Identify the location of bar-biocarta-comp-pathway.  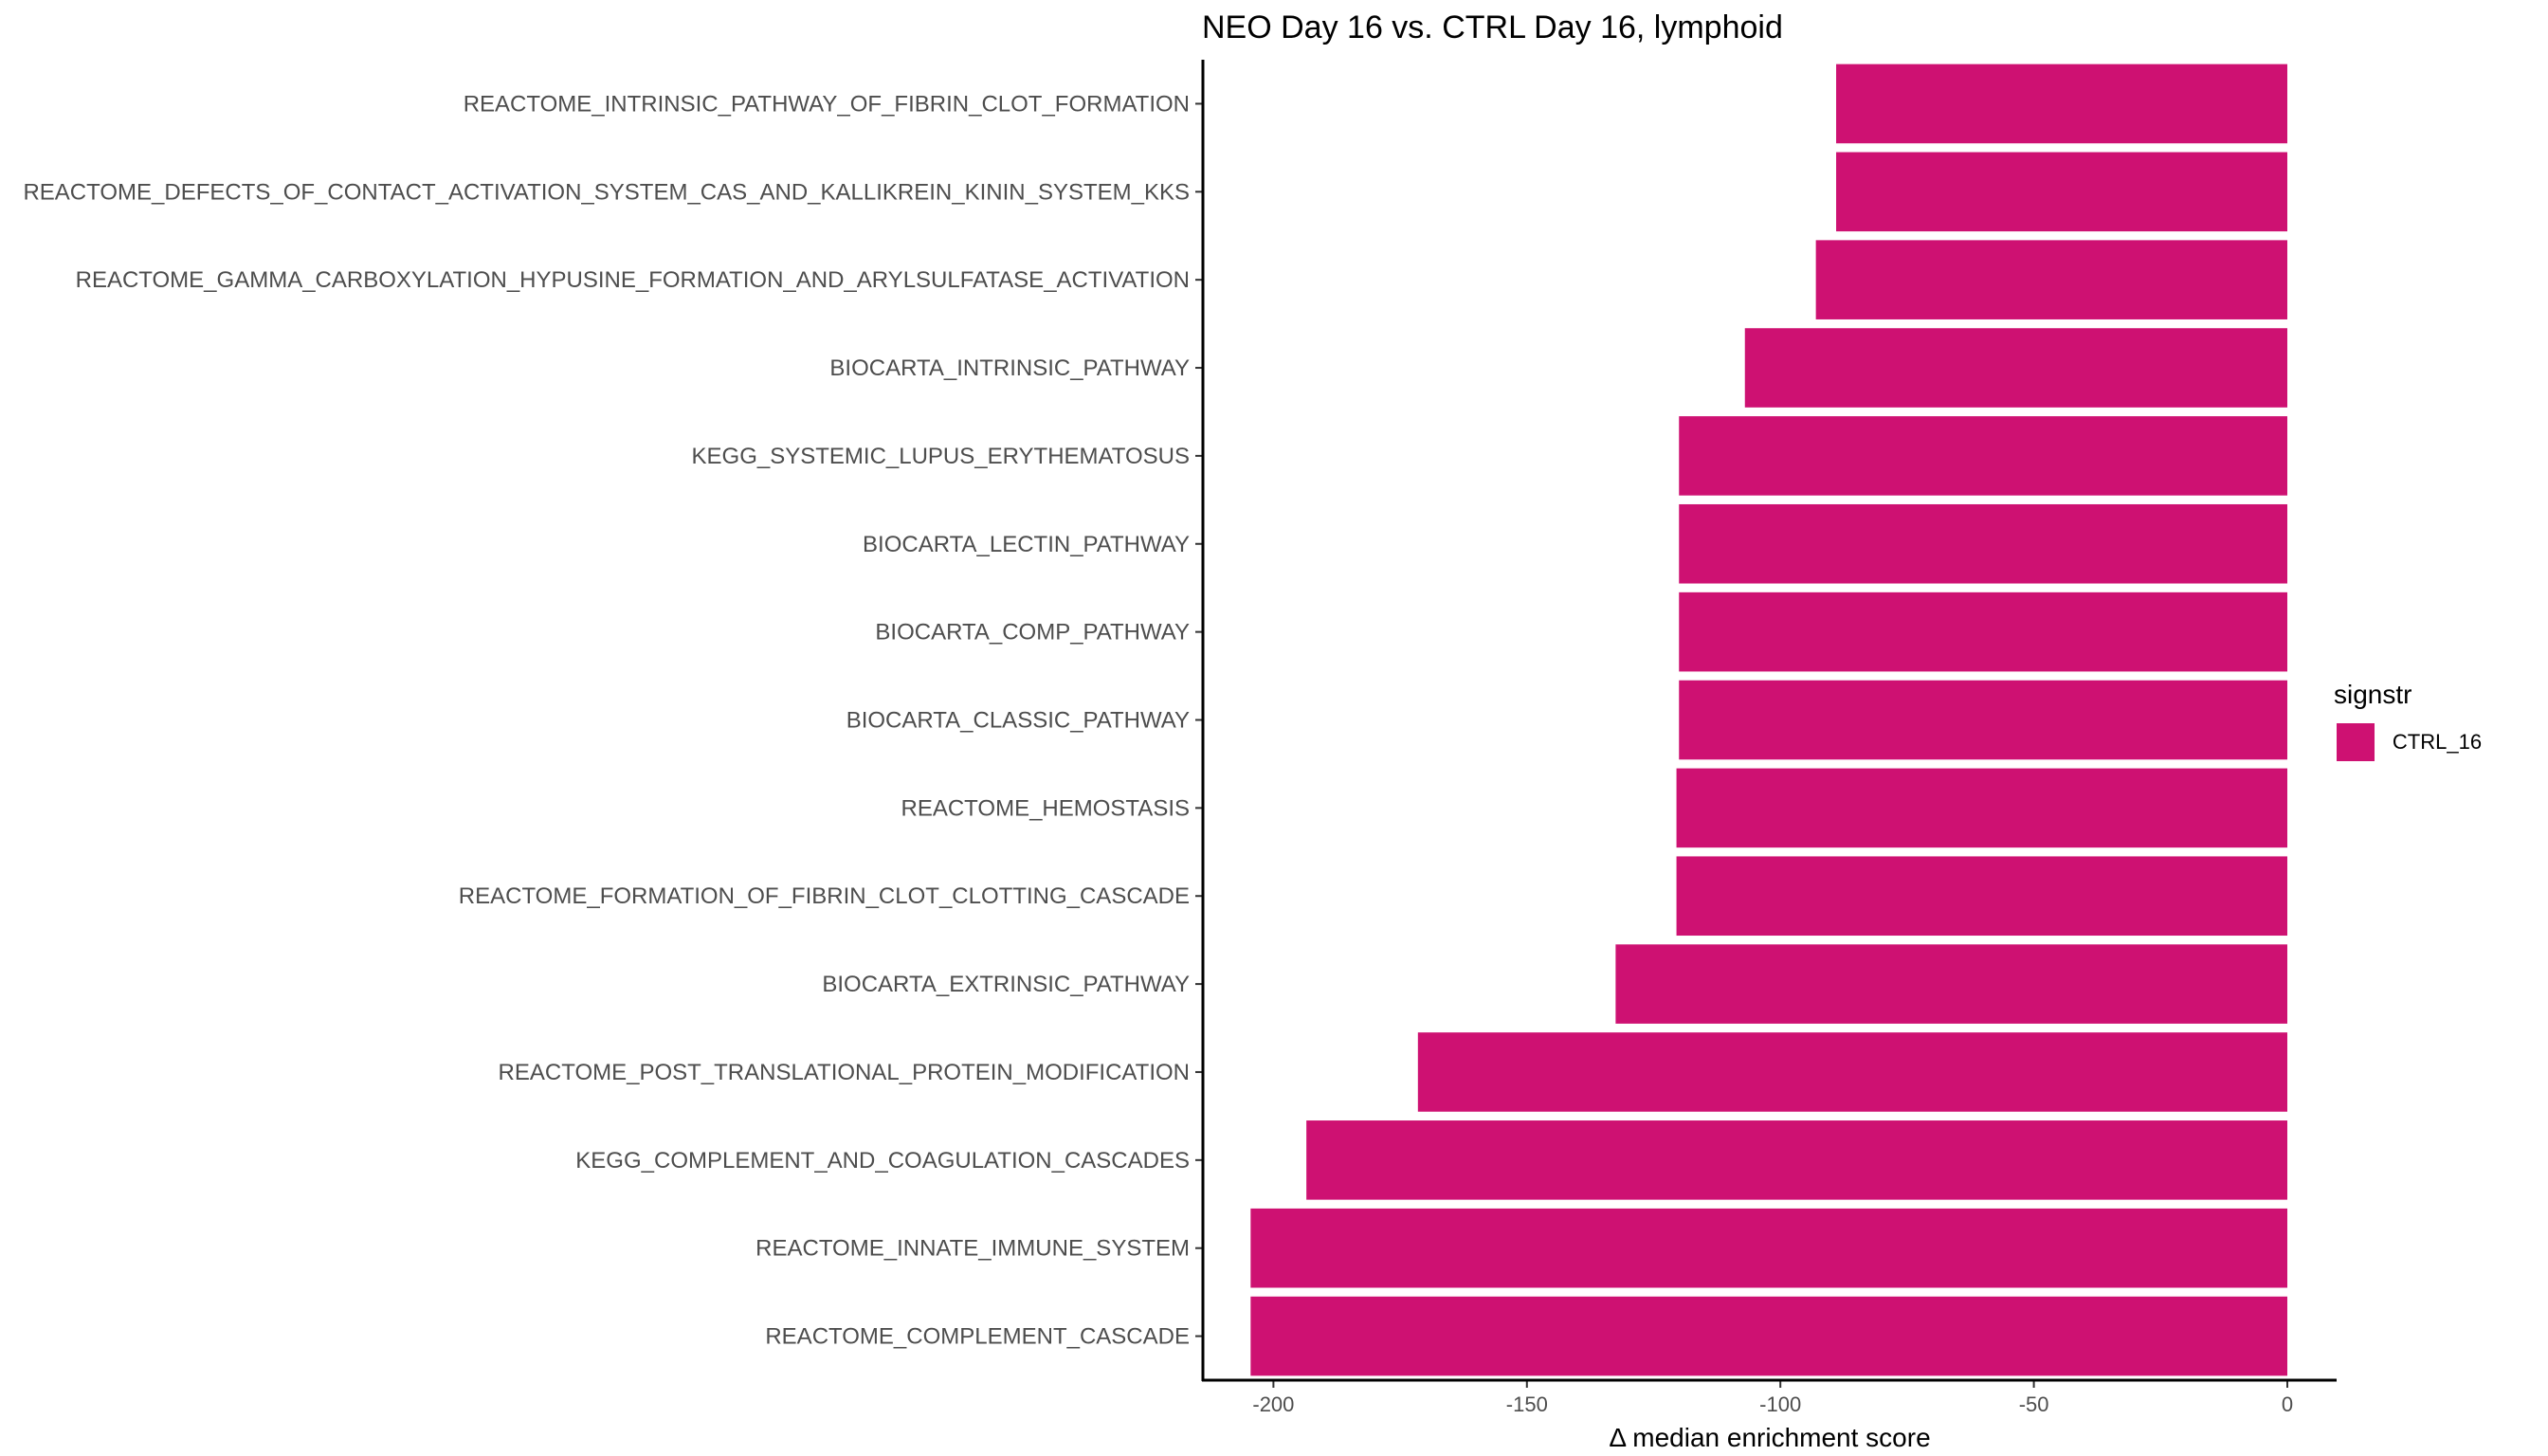
(1983, 632).